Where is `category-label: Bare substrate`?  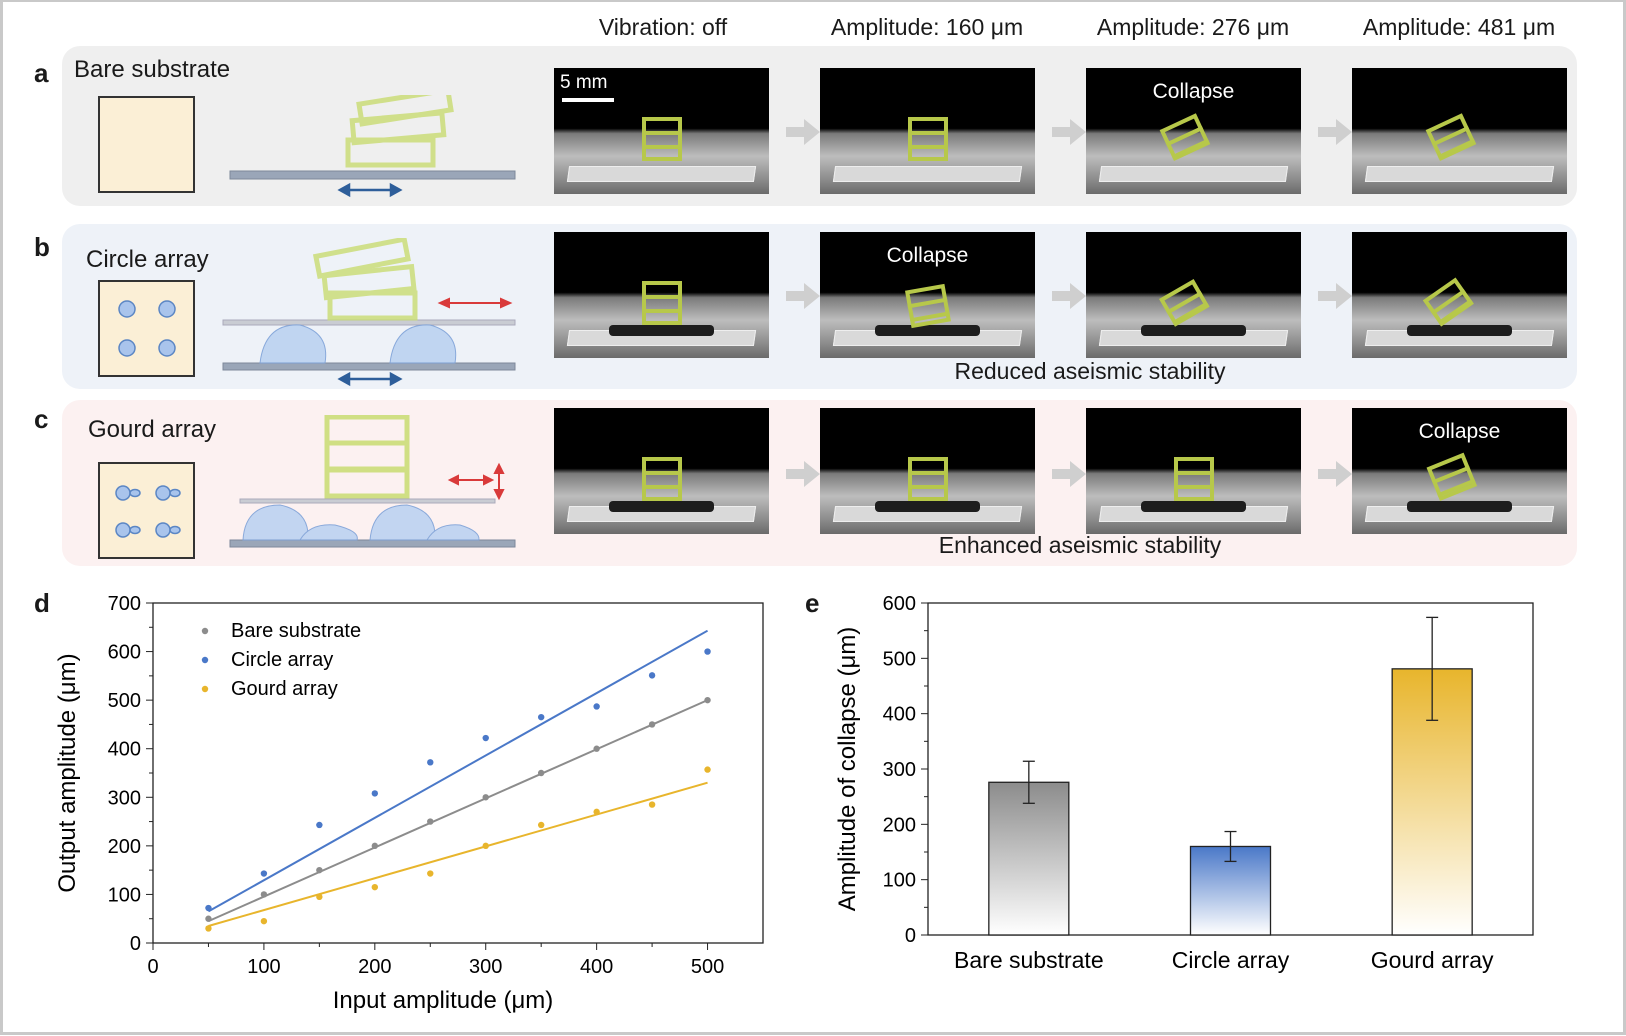
category-label: Bare substrate is located at coordinates (1029, 960).